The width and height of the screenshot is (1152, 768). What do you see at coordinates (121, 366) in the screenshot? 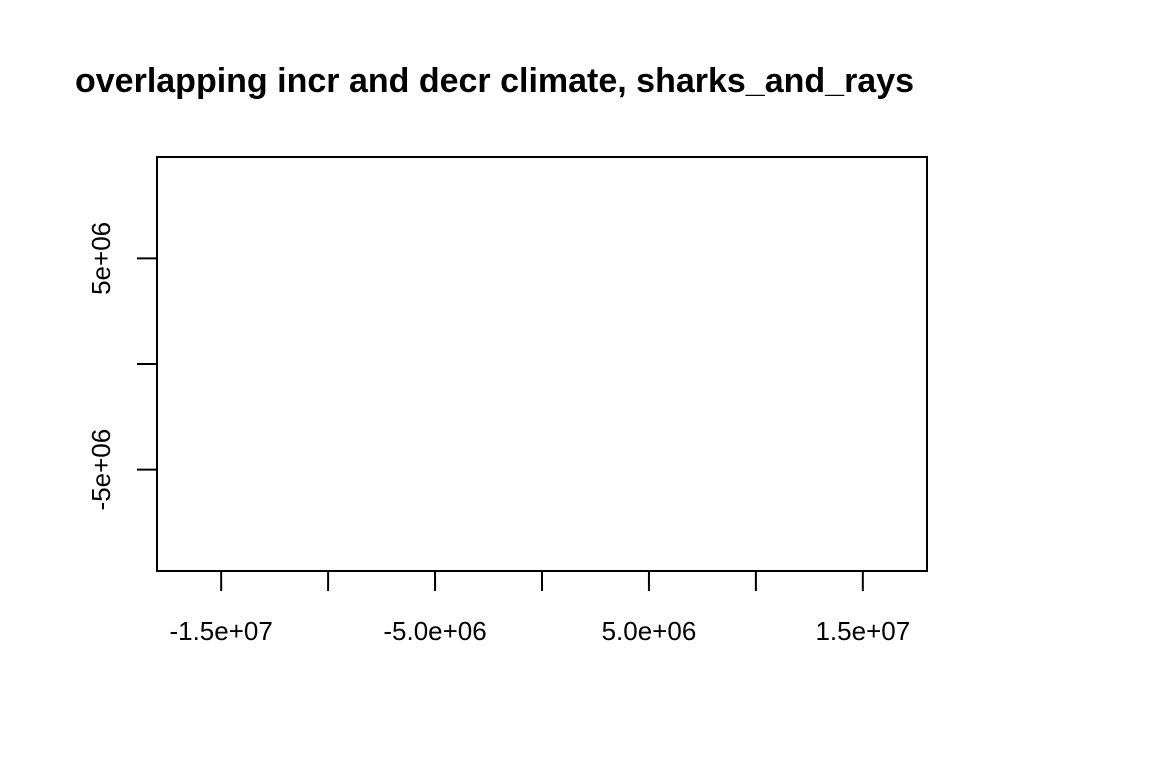
I see `y-axis: -5e+06 5e+06` at bounding box center [121, 366].